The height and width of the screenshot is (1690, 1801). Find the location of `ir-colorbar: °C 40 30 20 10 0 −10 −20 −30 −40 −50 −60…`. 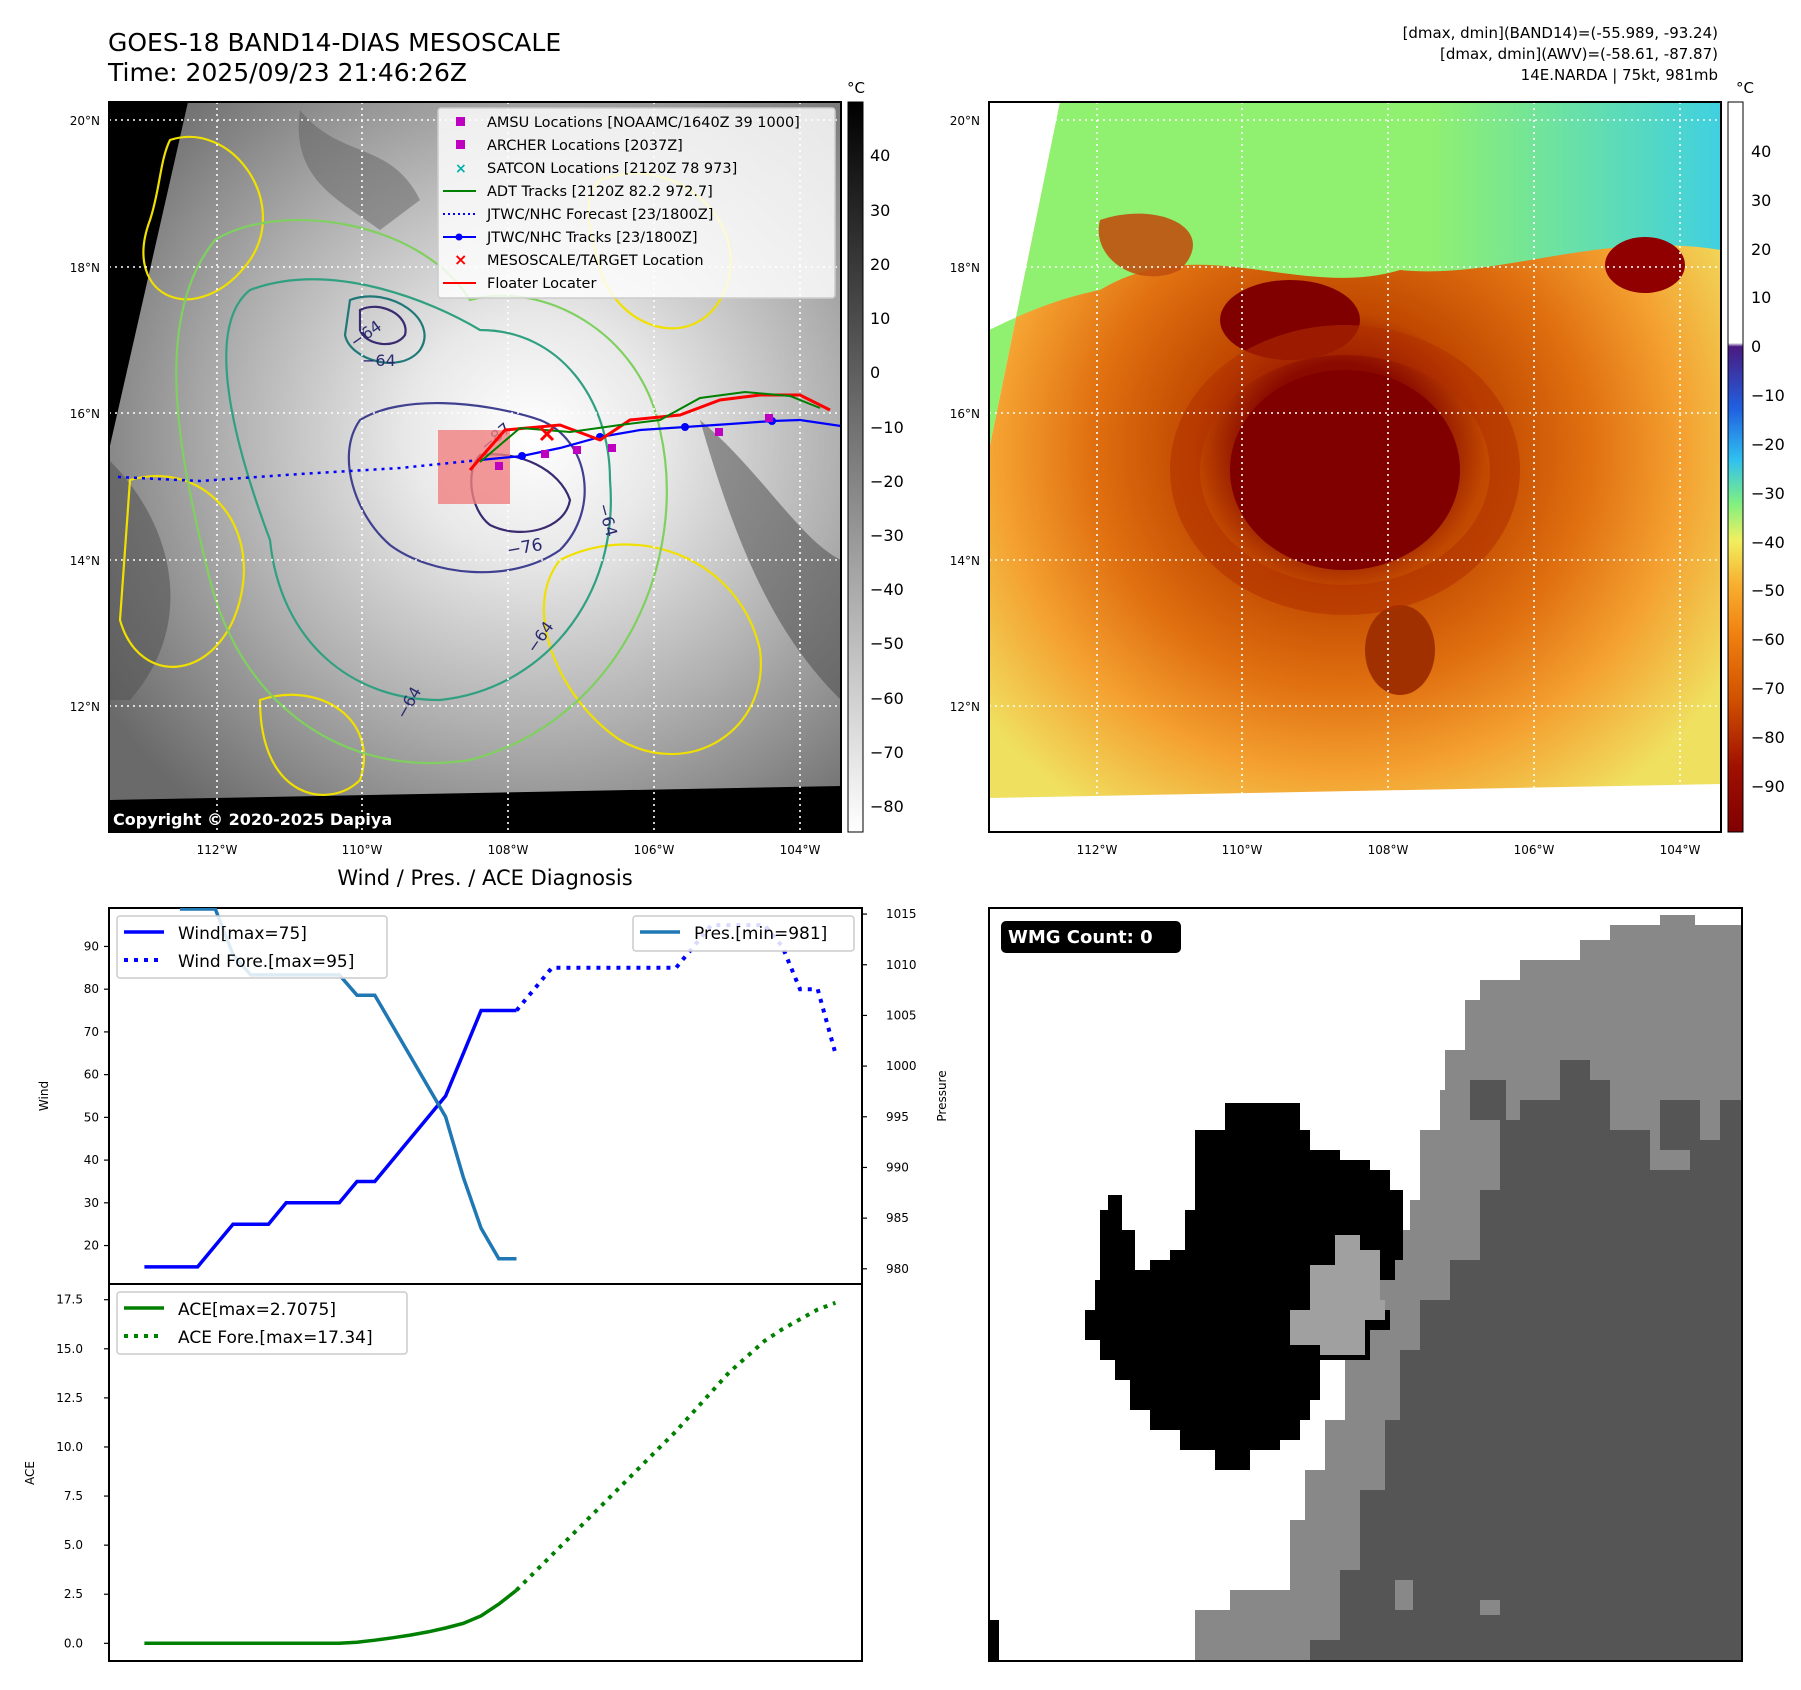

ir-colorbar: °C 40 30 20 10 0 −10 −20 −30 −40 −50 −60… is located at coordinates (875, 456).